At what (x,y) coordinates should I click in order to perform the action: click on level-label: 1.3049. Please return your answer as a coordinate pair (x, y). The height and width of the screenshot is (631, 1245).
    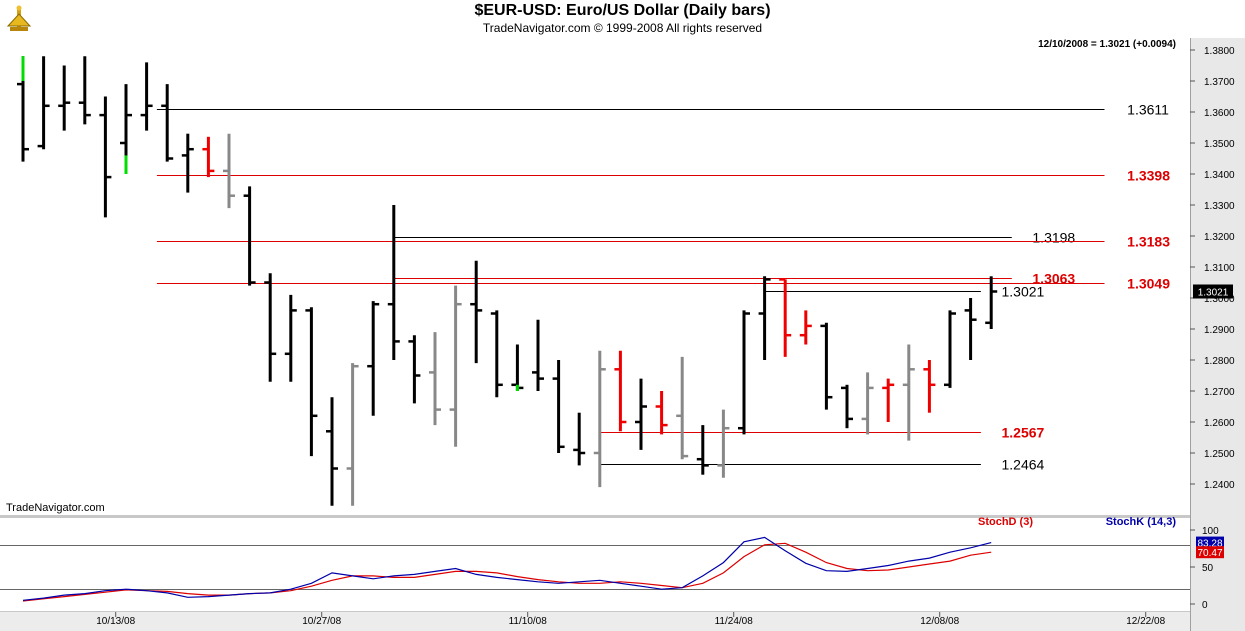
    Looking at the image, I should click on (1148, 284).